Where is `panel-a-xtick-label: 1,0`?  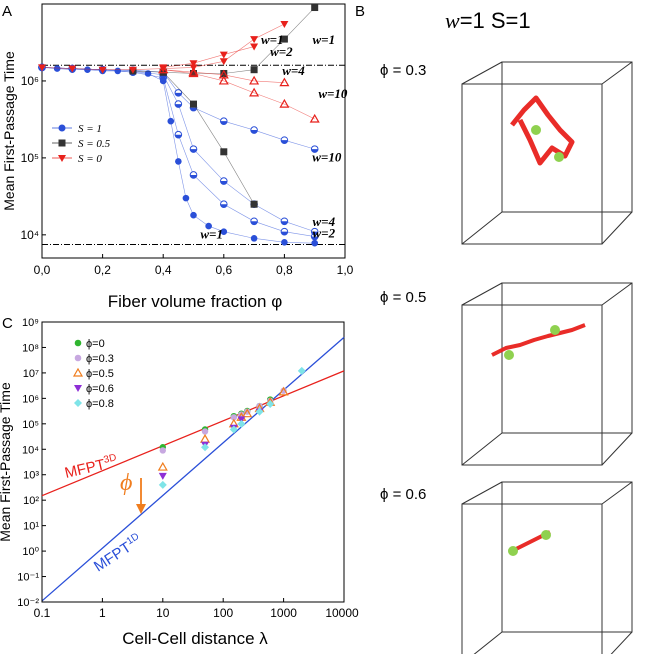 panel-a-xtick-label: 1,0 is located at coordinates (345, 270).